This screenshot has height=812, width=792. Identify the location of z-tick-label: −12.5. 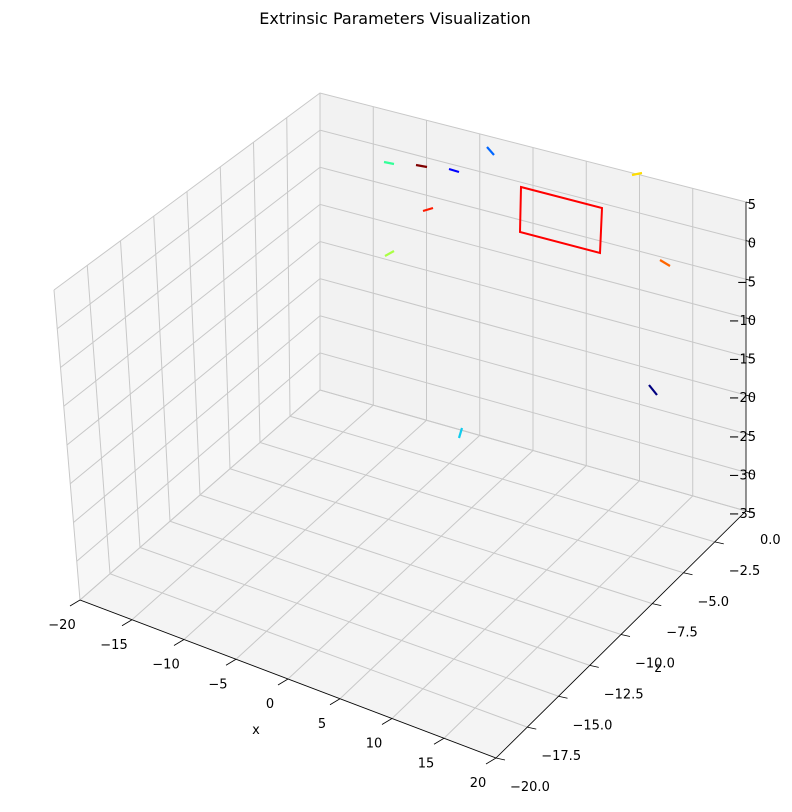
(624, 694).